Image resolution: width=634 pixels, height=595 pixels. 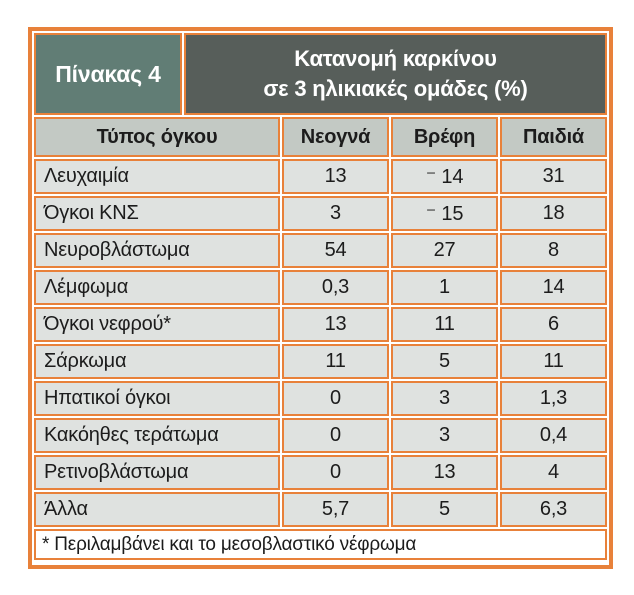 I want to click on table-title-line1: Κατανομή καρκίνου, so click(x=395, y=59).